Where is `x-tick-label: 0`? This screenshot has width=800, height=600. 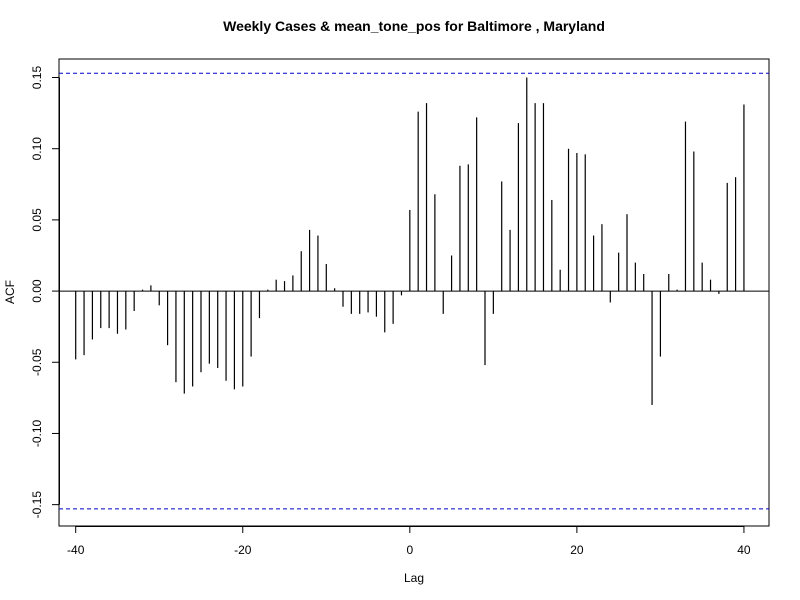
x-tick-label: 0 is located at coordinates (409, 550).